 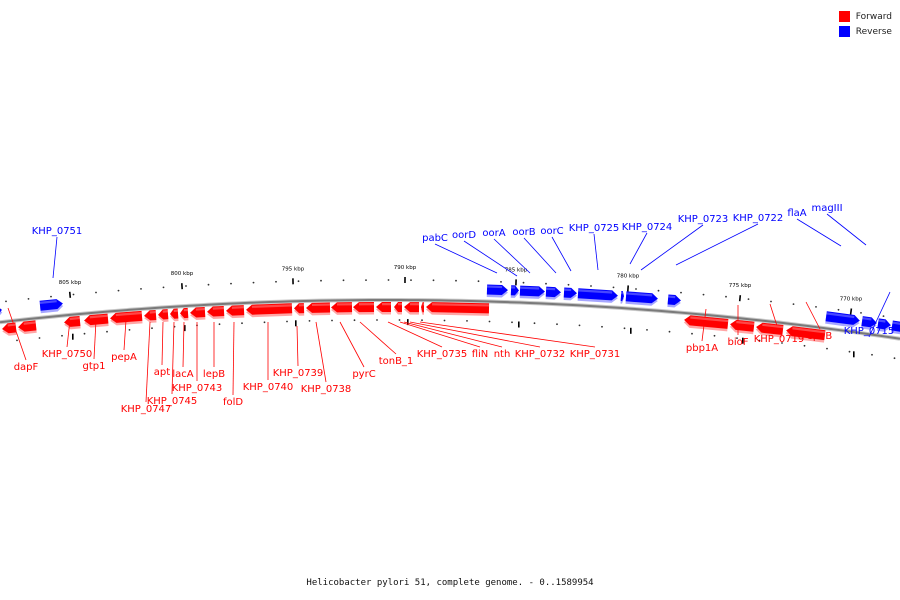 What do you see at coordinates (851, 300) in the screenshot?
I see `tick-label: 770 kbp` at bounding box center [851, 300].